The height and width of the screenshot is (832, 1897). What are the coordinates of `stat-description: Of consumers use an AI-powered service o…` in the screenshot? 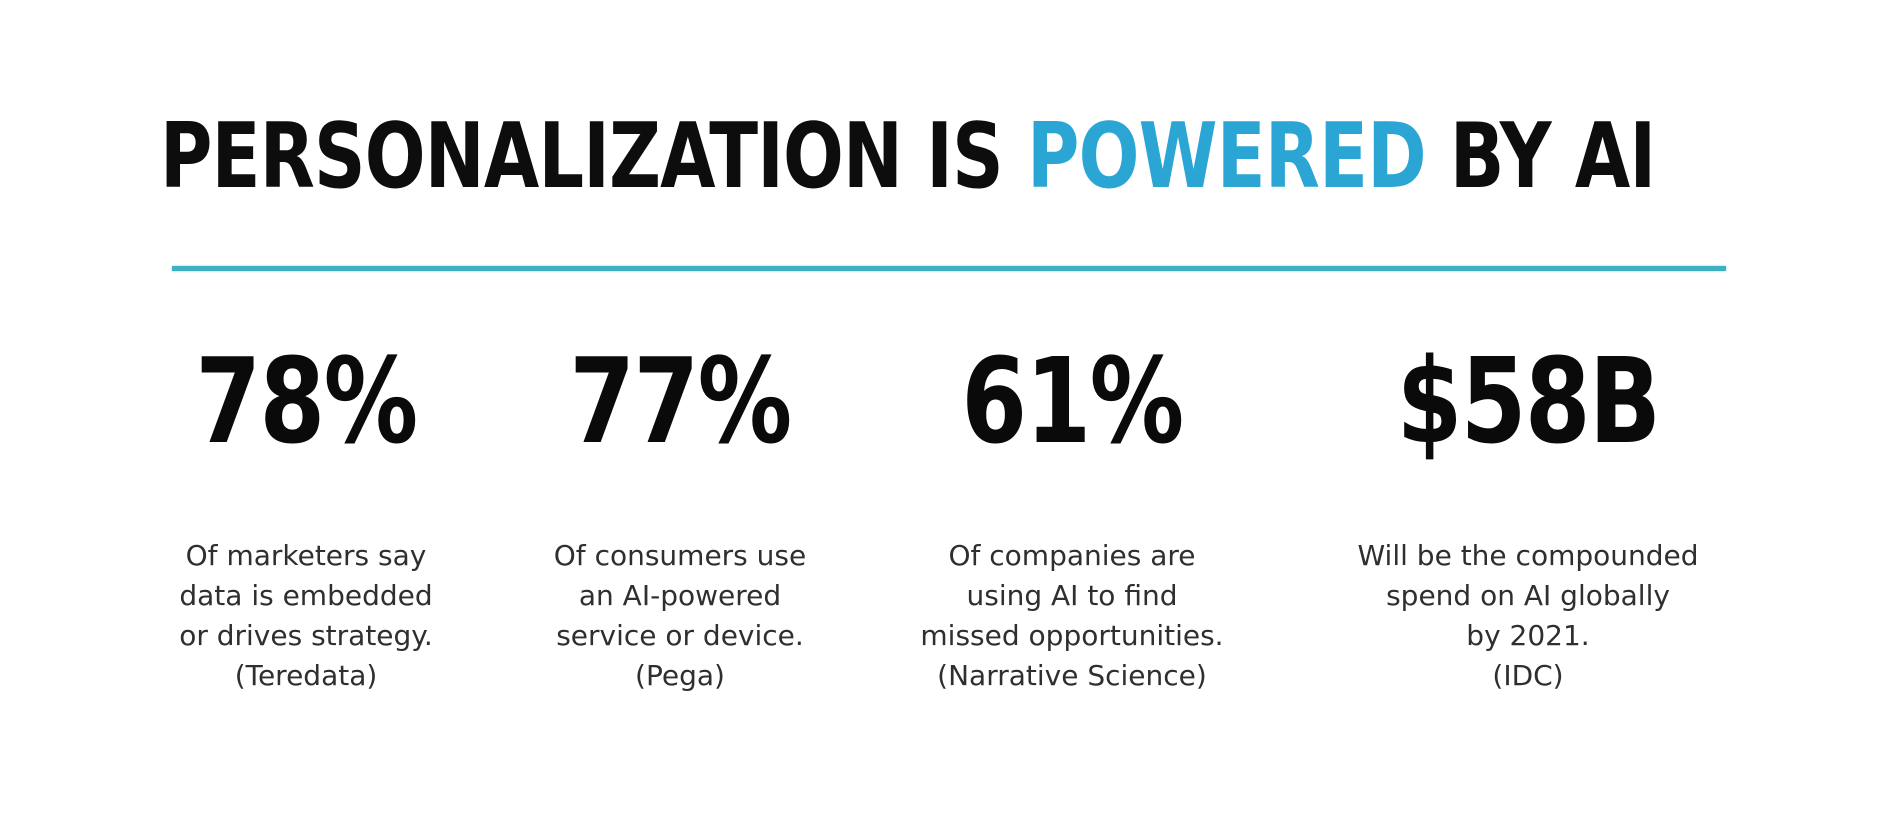 It's located at (680, 615).